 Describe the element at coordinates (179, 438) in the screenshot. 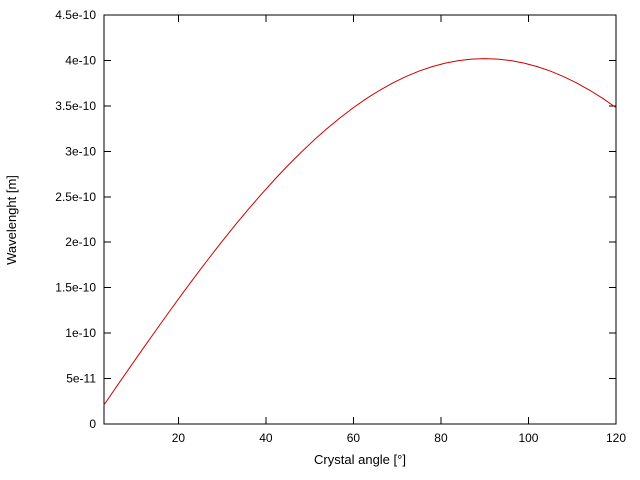

I see `x-tick-label: 20` at that location.